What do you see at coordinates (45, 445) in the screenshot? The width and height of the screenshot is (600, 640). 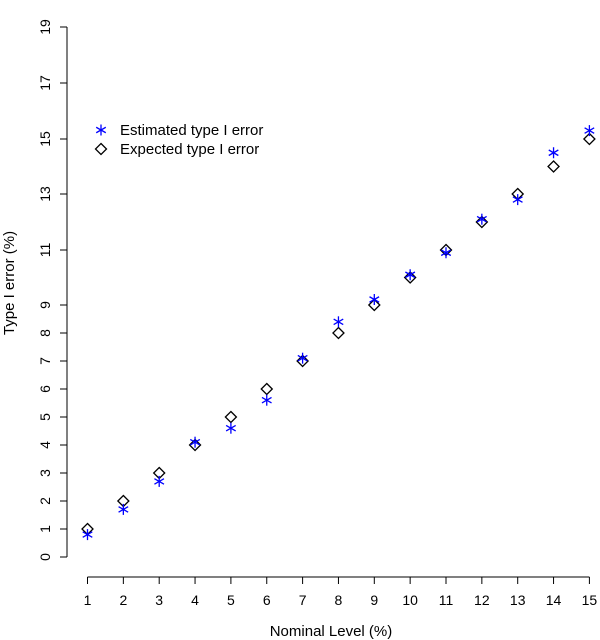 I see `y-tick-label: 4` at bounding box center [45, 445].